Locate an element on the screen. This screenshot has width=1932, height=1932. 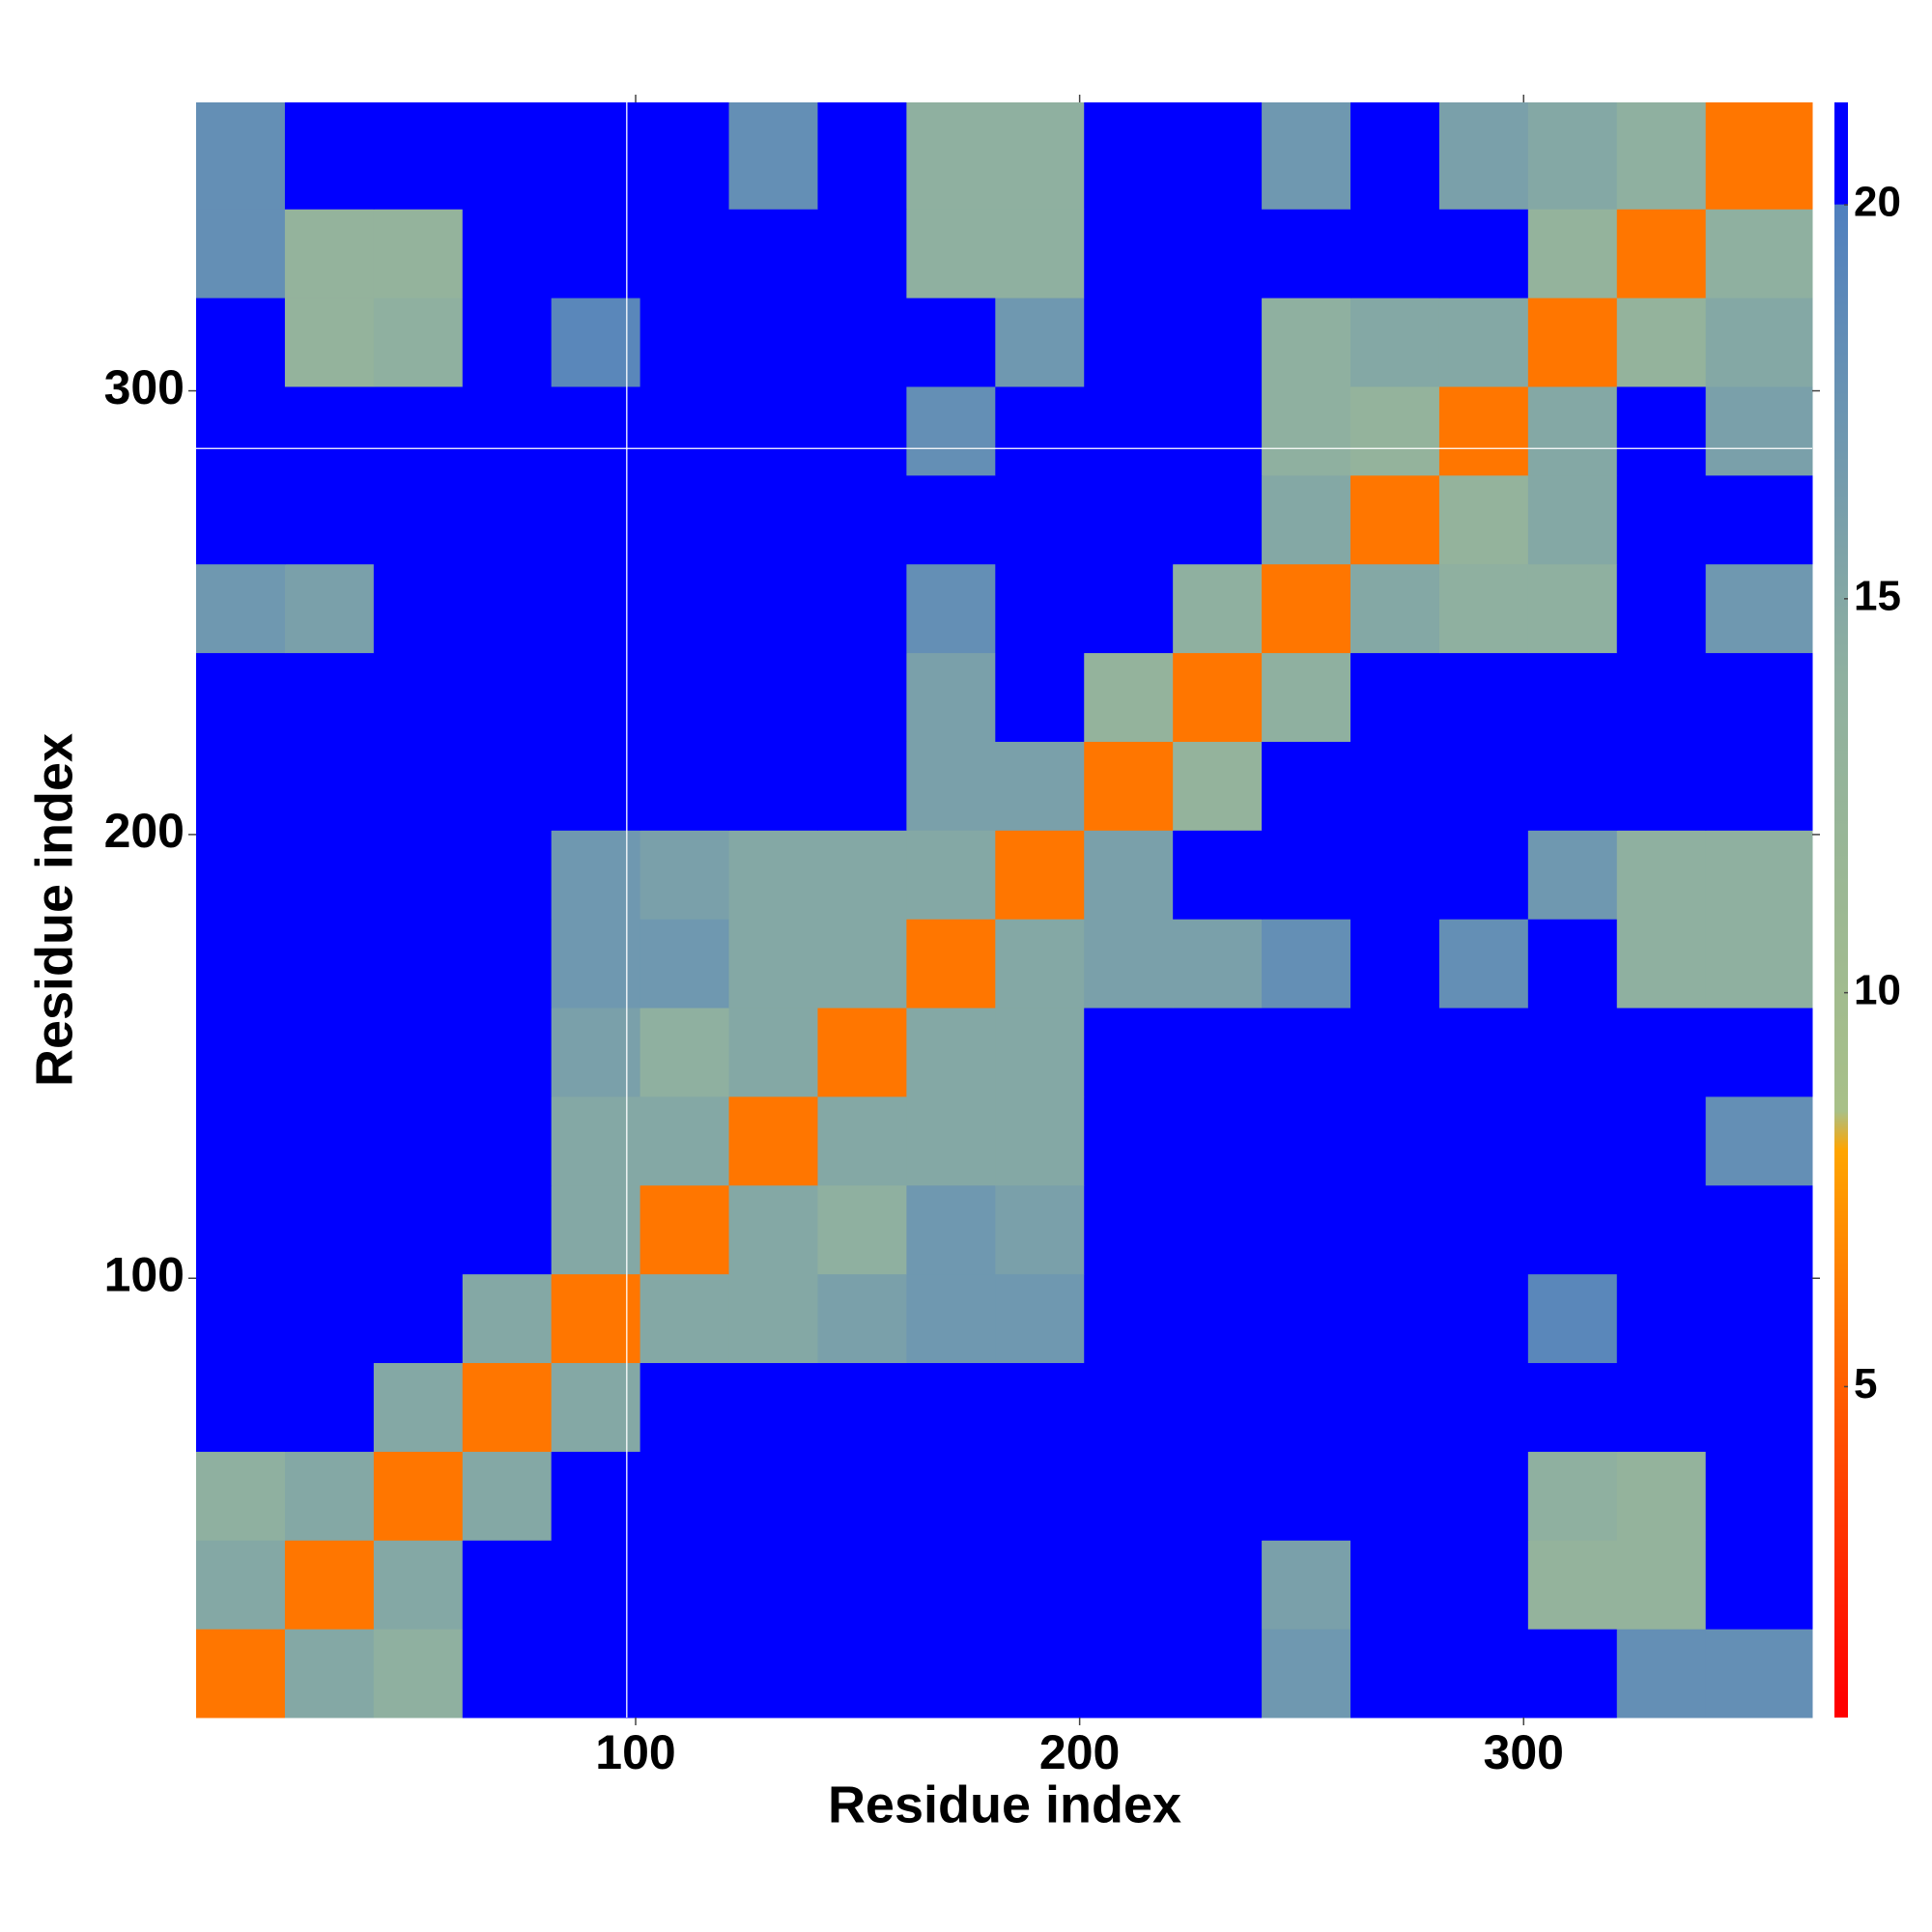
x-tick-label: 200 is located at coordinates (1079, 1752).